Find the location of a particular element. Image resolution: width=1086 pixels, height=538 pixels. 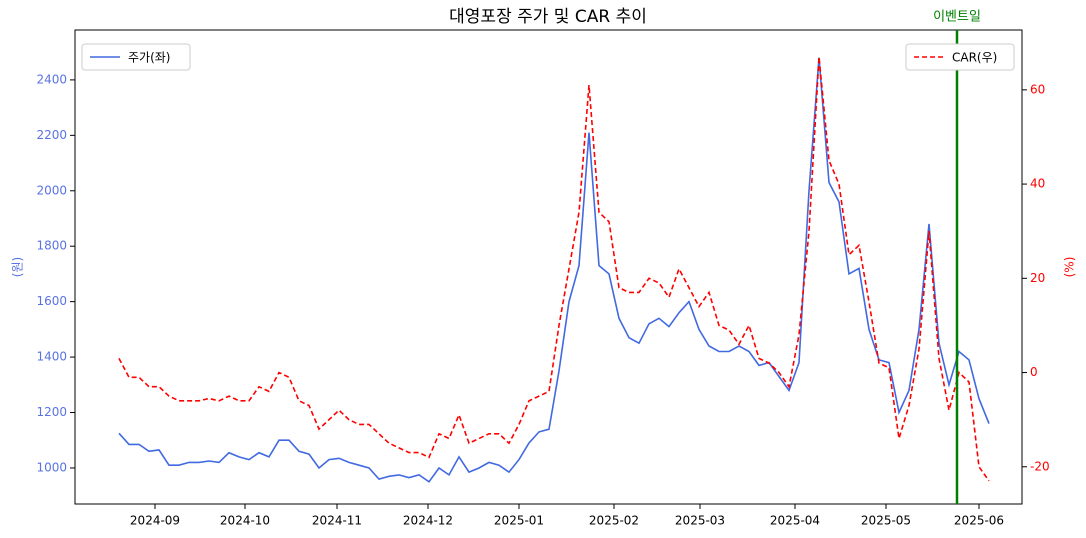

x-tick-label: 2025-02 is located at coordinates (614, 521).